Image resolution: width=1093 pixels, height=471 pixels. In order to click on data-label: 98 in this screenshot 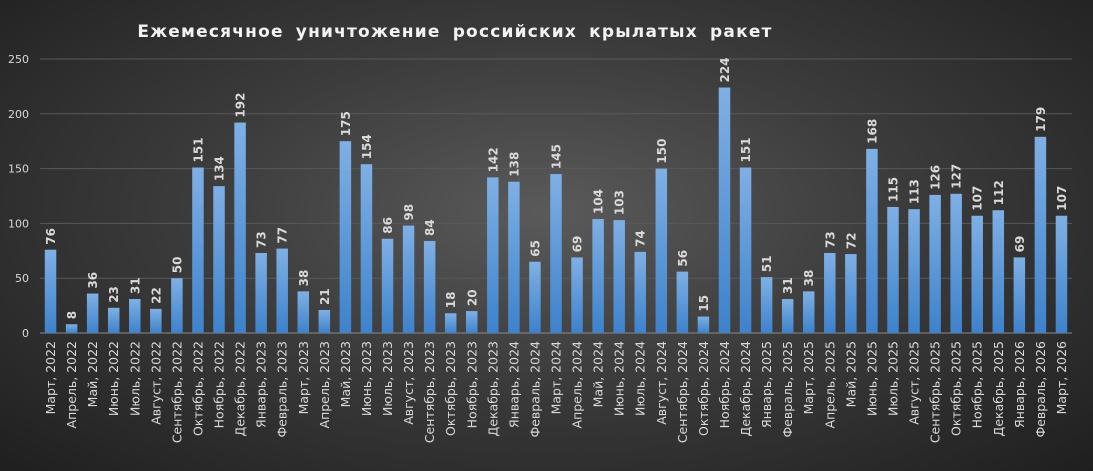, I will do `click(409, 212)`.